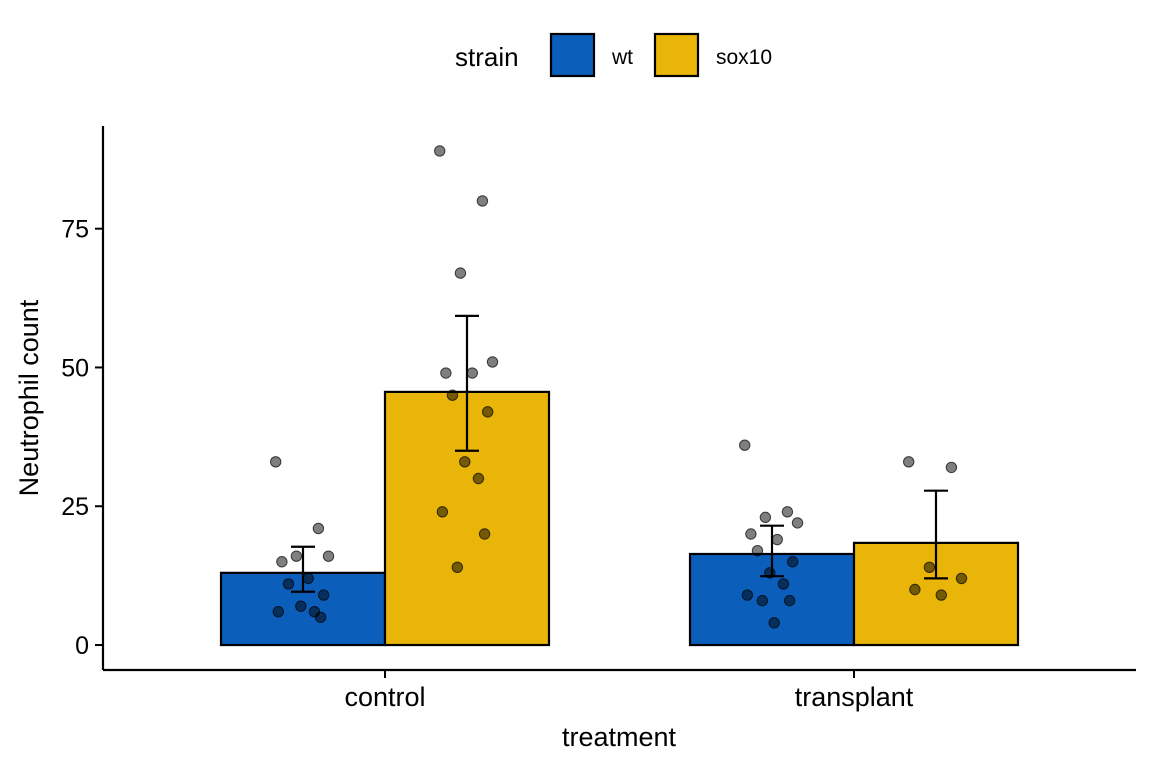 The height and width of the screenshot is (768, 1152). What do you see at coordinates (744, 57) in the screenshot?
I see `legend-label-sox10: sox10` at bounding box center [744, 57].